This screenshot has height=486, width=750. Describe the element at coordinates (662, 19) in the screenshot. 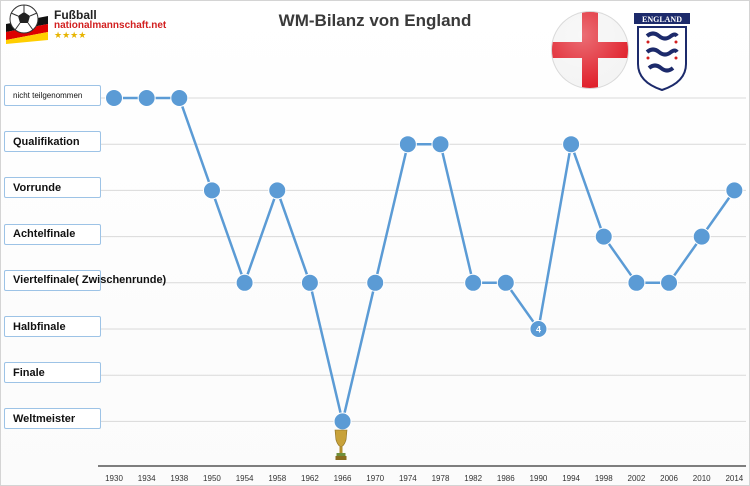

I see `crest-label: ENGLAND` at that location.